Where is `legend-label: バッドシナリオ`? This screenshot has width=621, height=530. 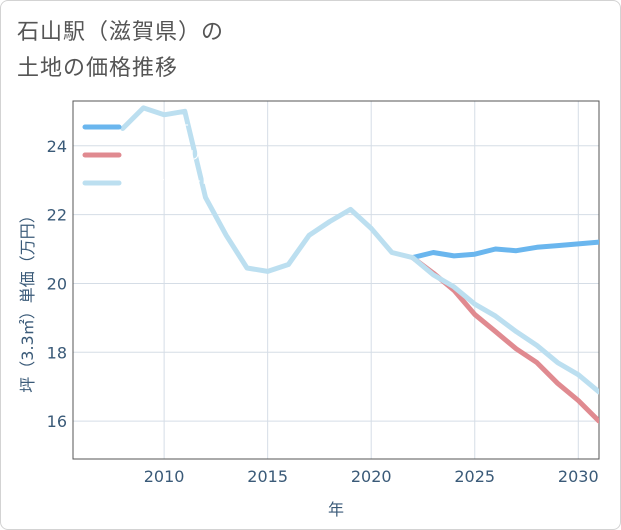 legend-label: バッドシナリオ is located at coordinates (171, 155).